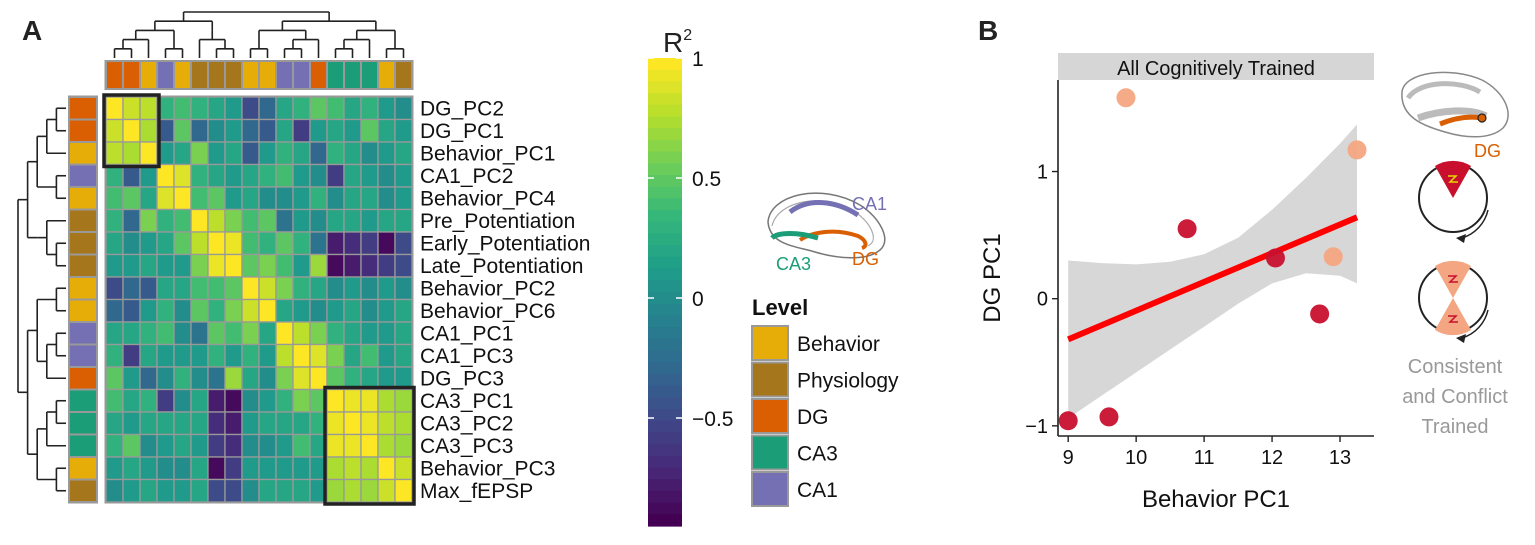 This screenshot has height=545, width=1535. I want to click on conflict-arena-icon, so click(1453, 301).